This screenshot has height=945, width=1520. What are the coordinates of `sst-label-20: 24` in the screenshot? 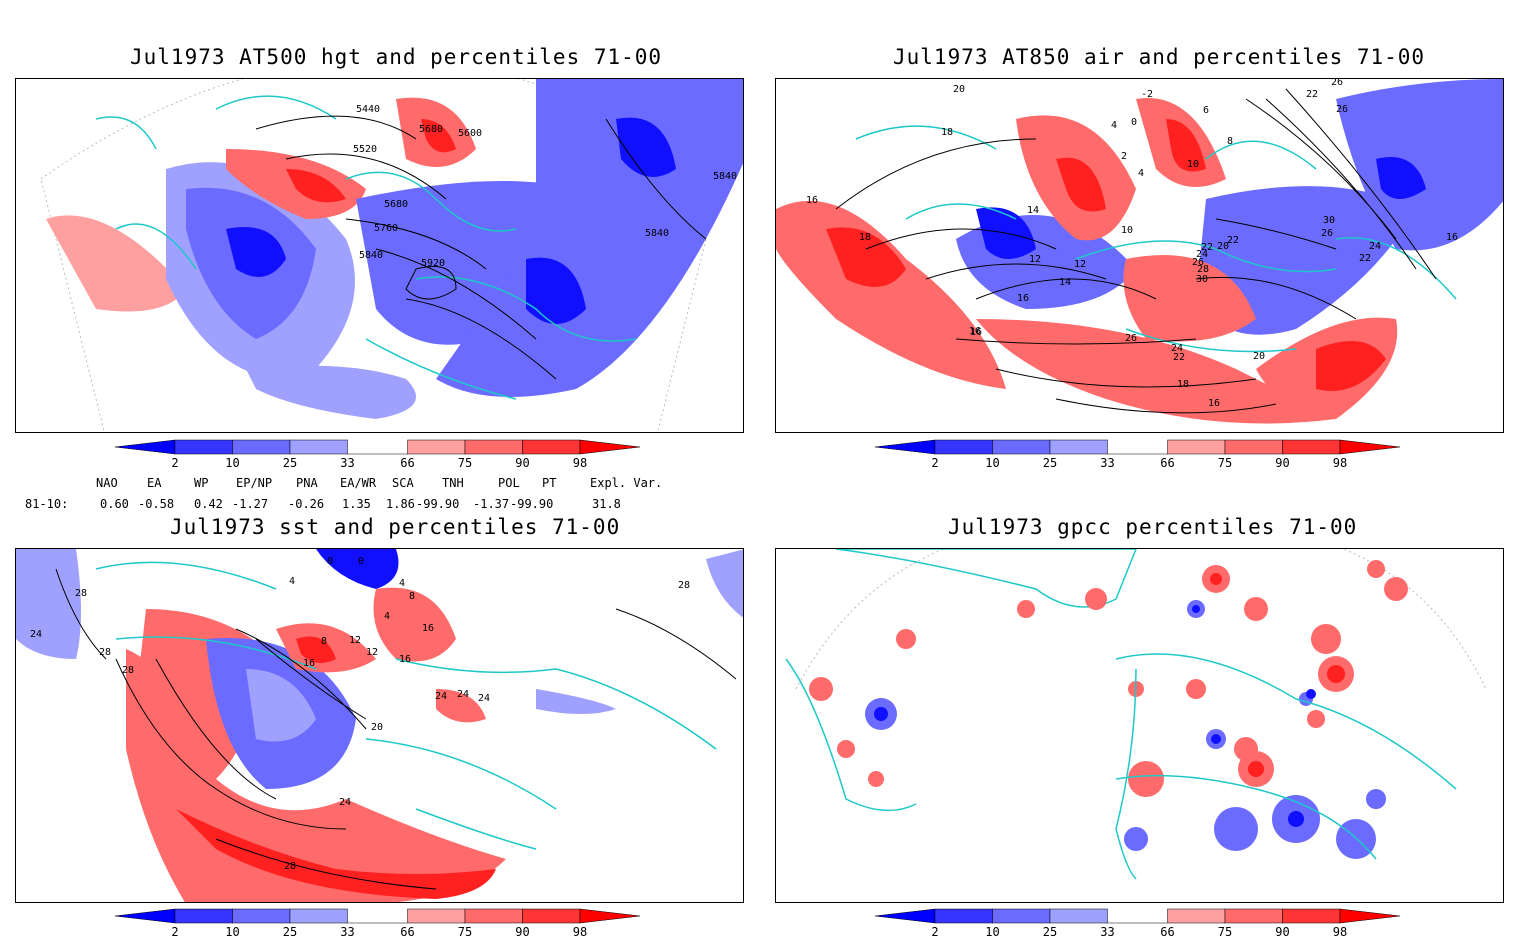 It's located at (484, 698).